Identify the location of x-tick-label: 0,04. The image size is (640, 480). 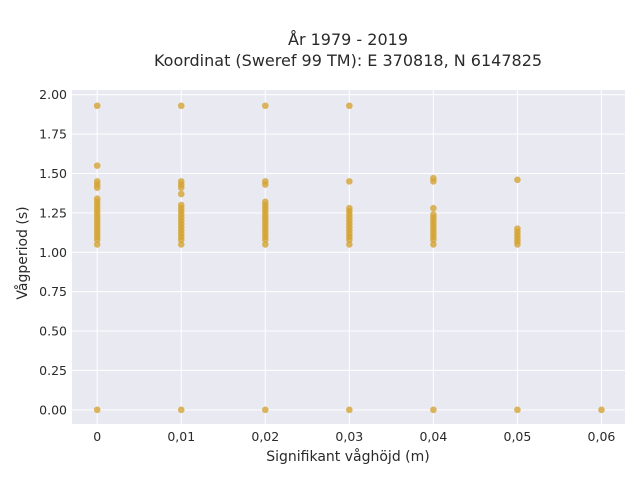
(433, 436).